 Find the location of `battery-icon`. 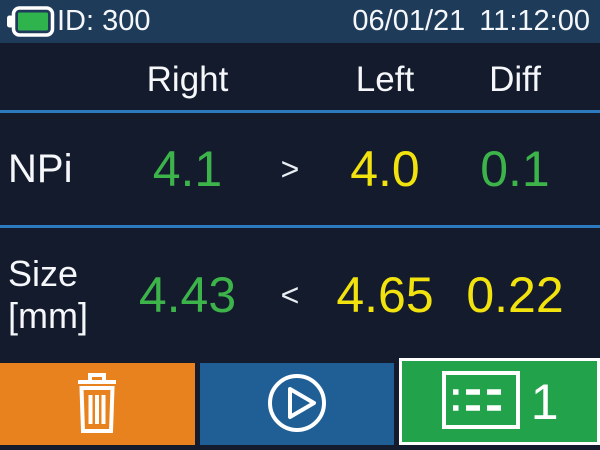

battery-icon is located at coordinates (30, 21).